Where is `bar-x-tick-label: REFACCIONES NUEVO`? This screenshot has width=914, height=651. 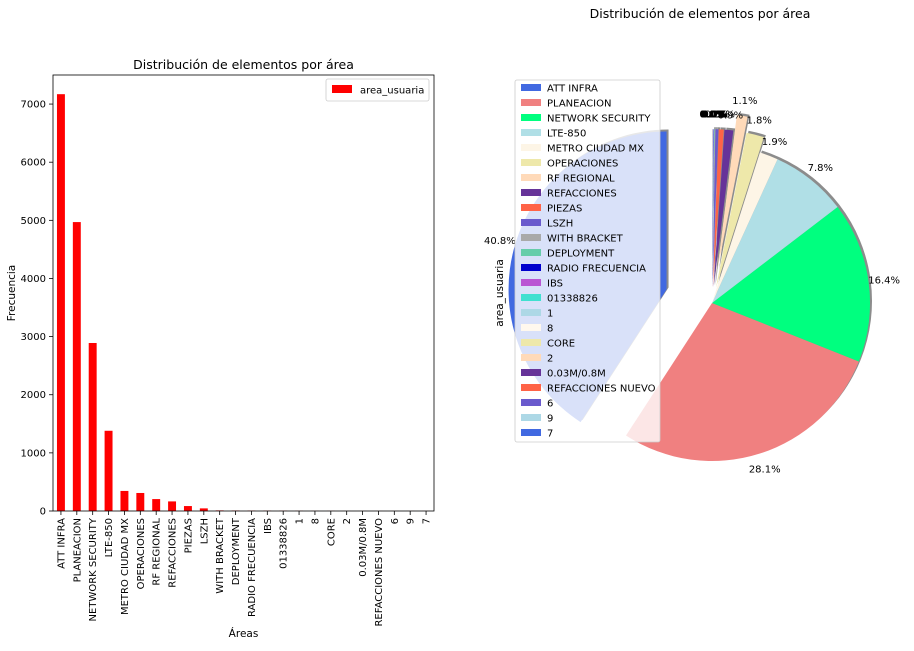
bar-x-tick-label: REFACCIONES NUEVO is located at coordinates (379, 572).